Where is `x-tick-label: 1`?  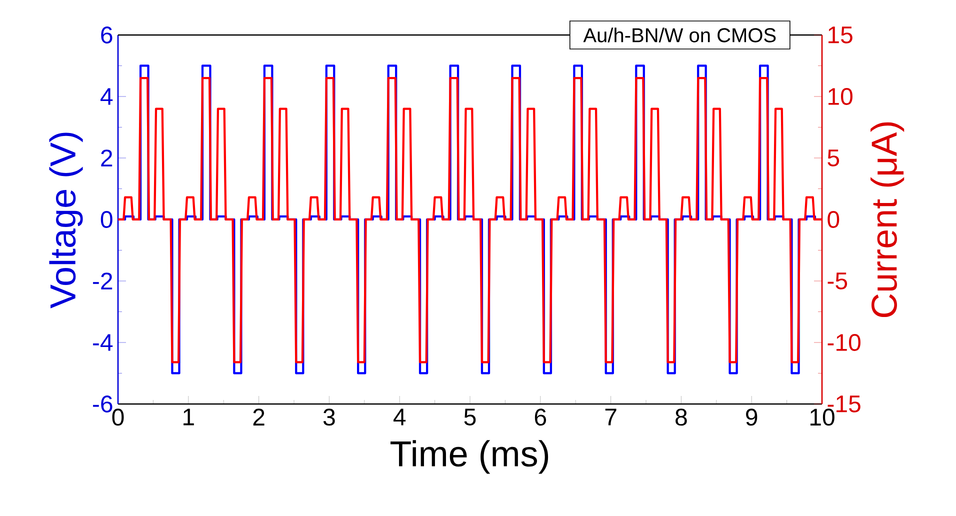
x-tick-label: 1 is located at coordinates (189, 417).